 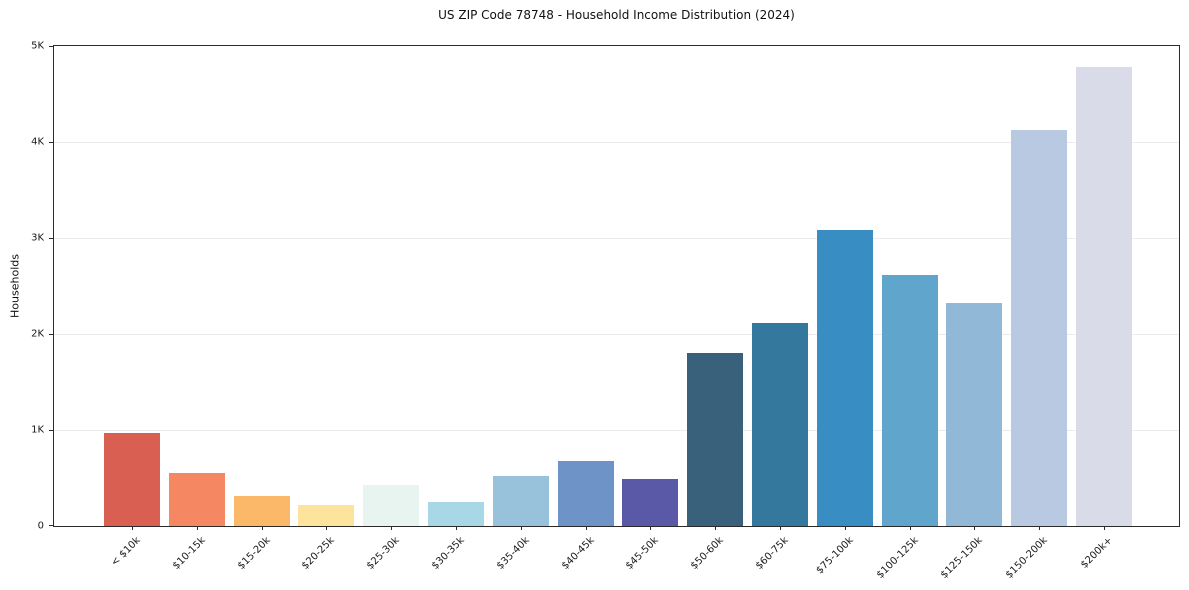 What do you see at coordinates (37, 46) in the screenshot?
I see `y-tick-label: 5K` at bounding box center [37, 46].